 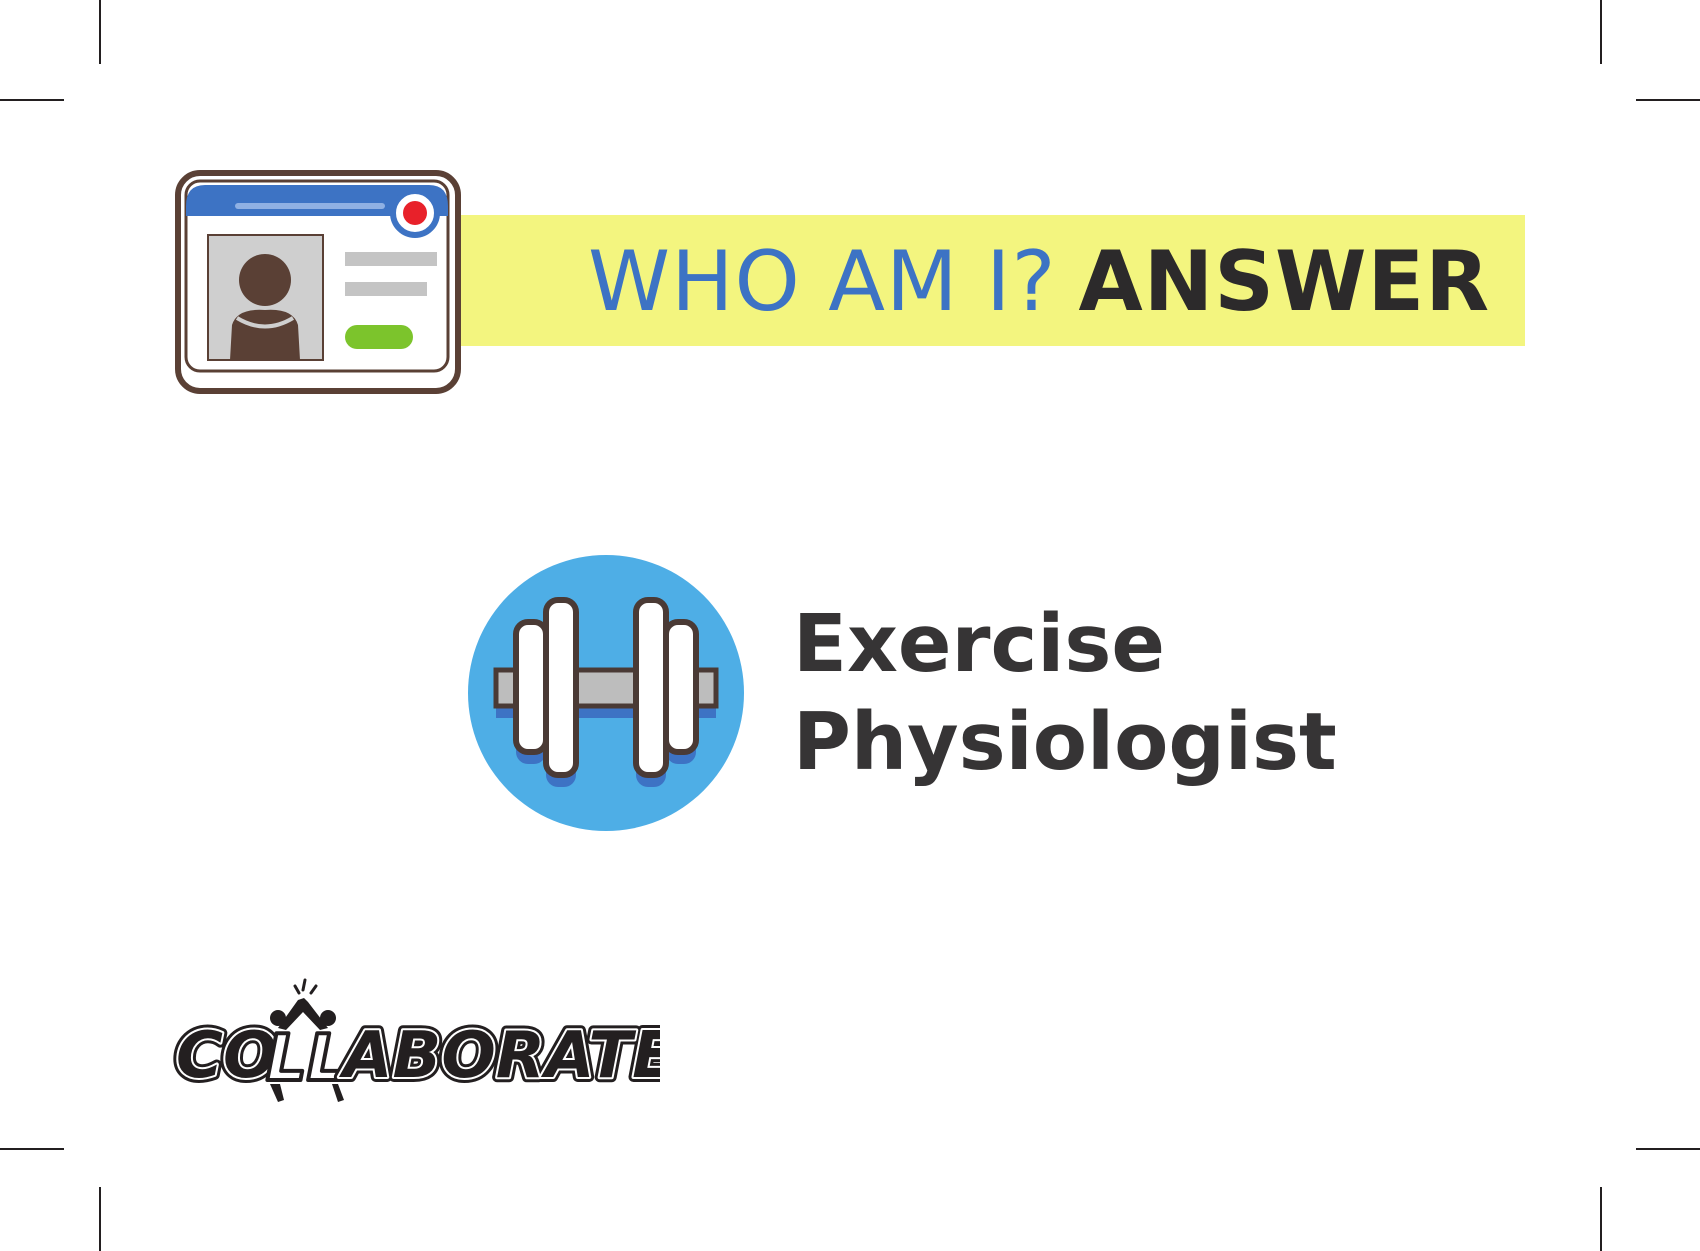 What do you see at coordinates (1668, 1149) in the screenshot?
I see `crop-mark-bottom-right-horizontal` at bounding box center [1668, 1149].